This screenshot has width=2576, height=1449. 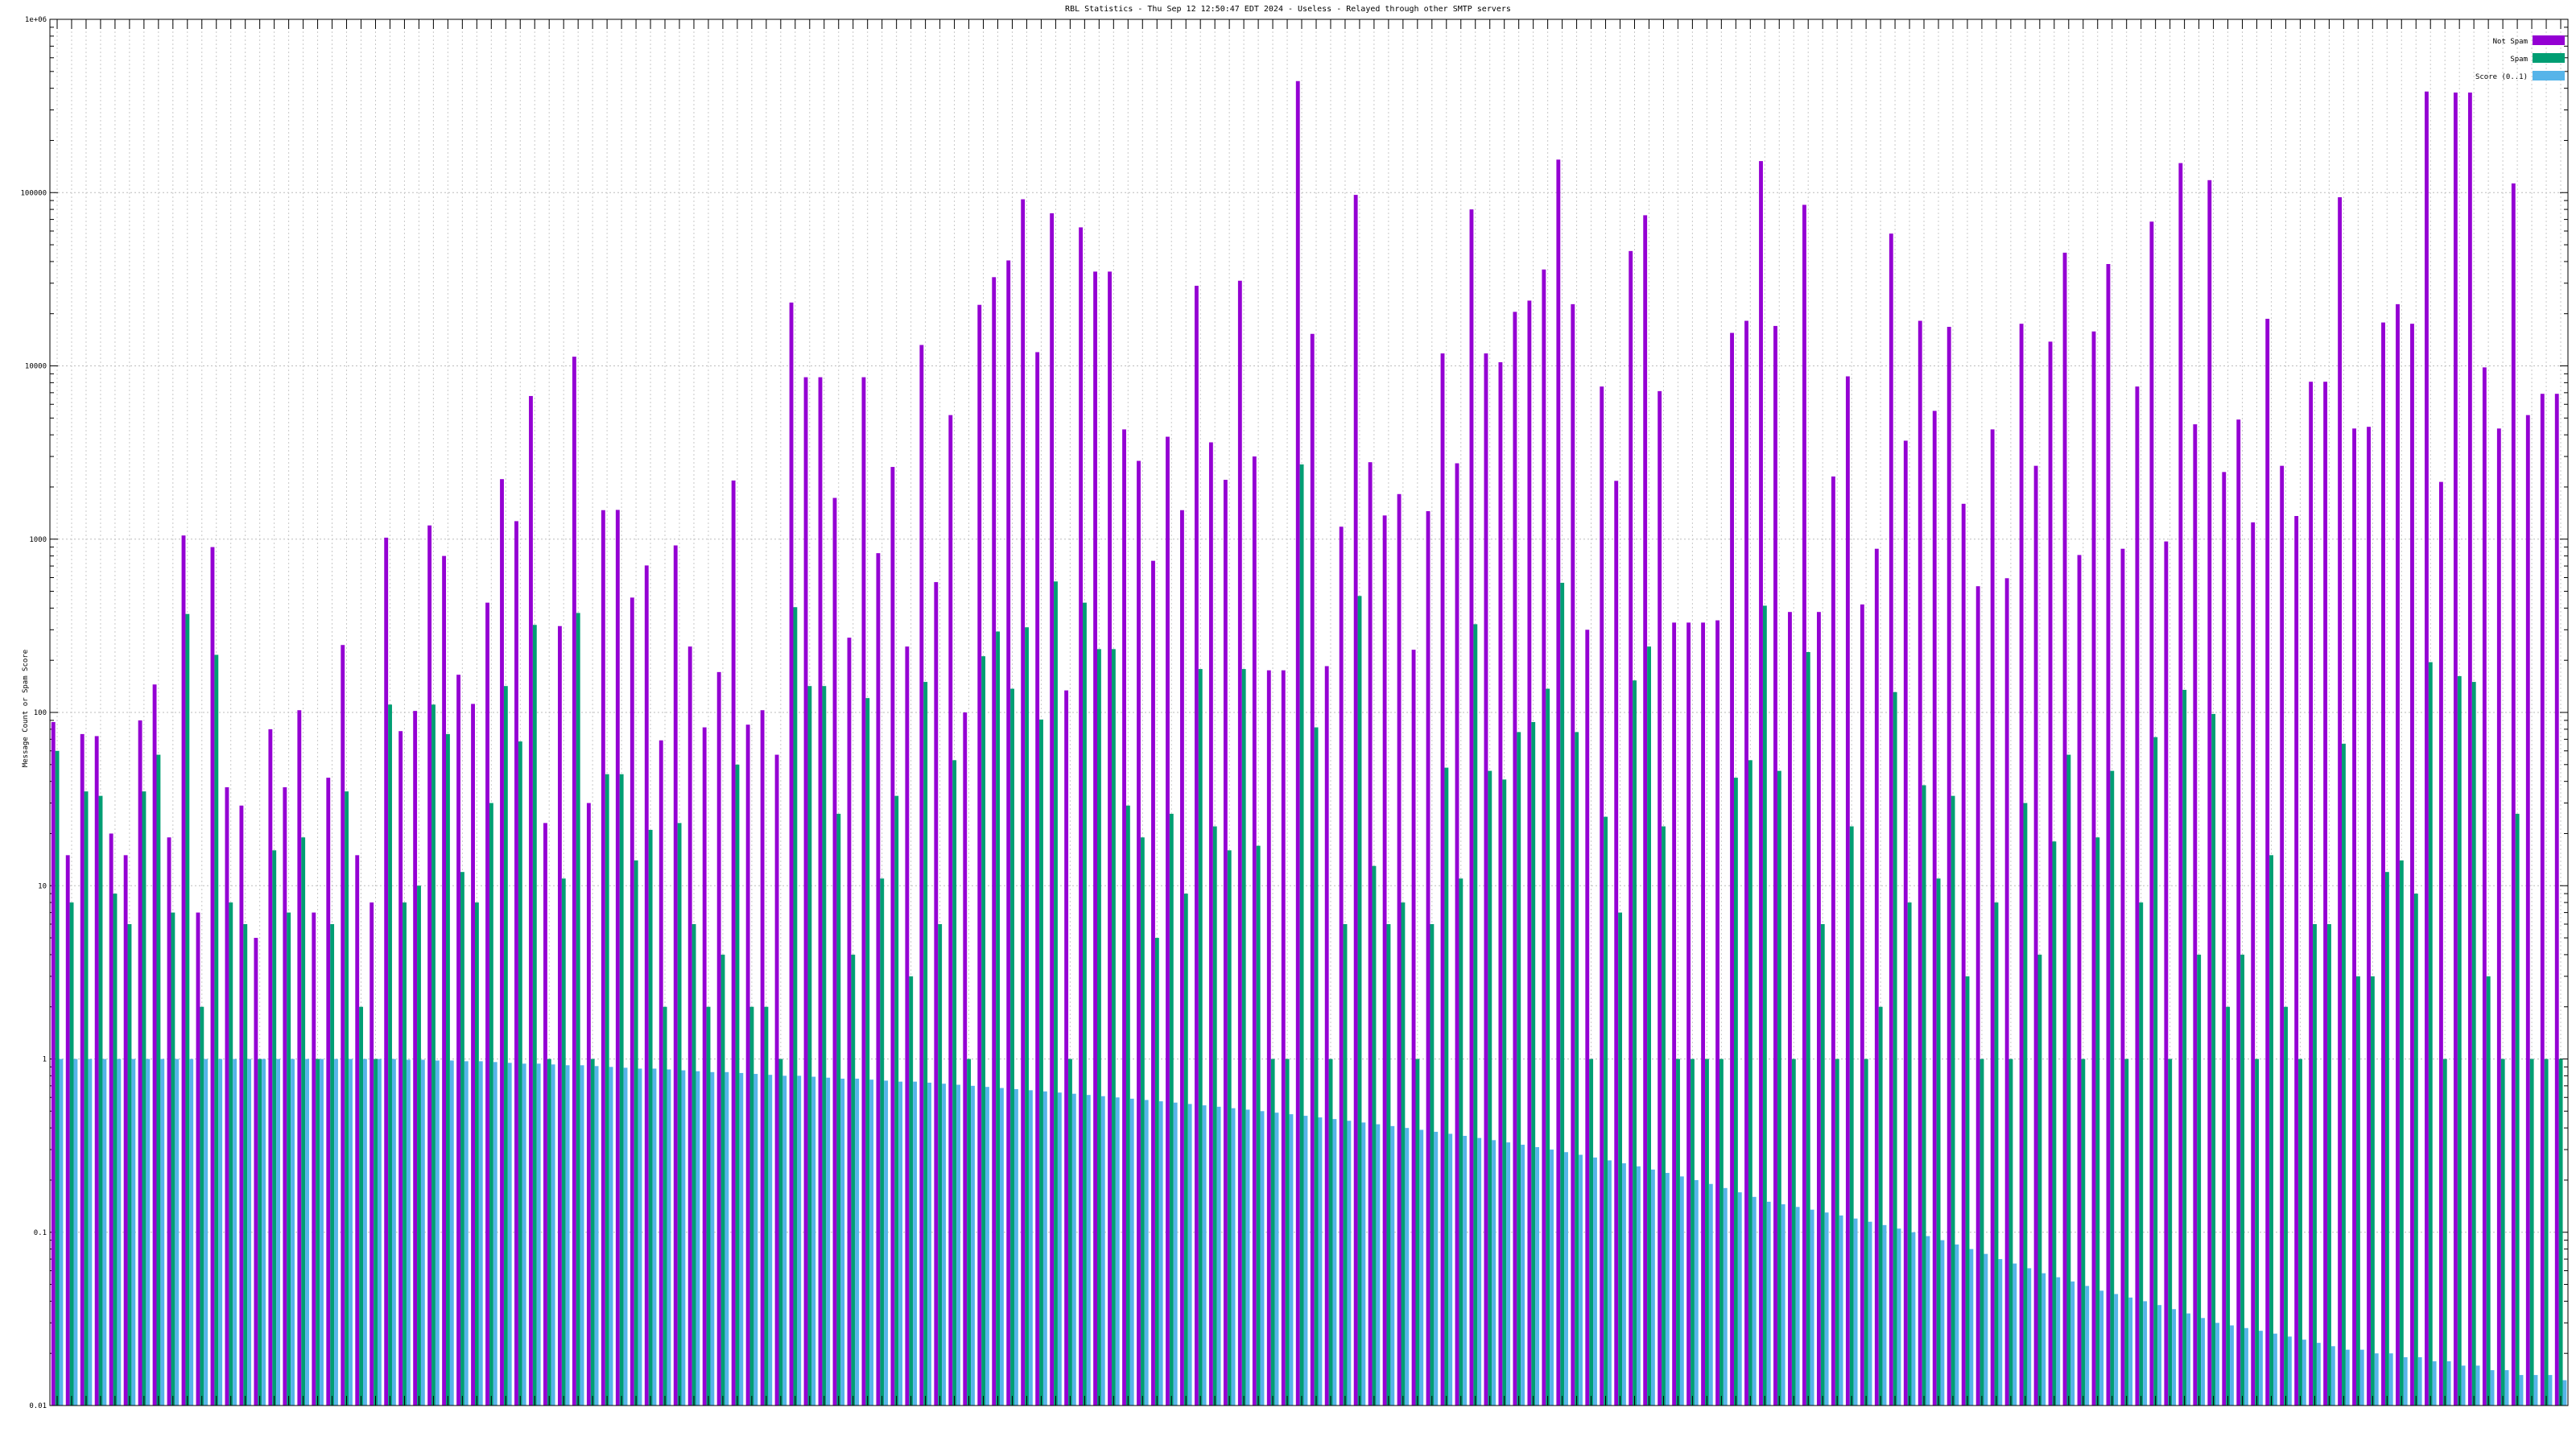 I want to click on y-tick-label: 0.1, so click(x=40, y=1233).